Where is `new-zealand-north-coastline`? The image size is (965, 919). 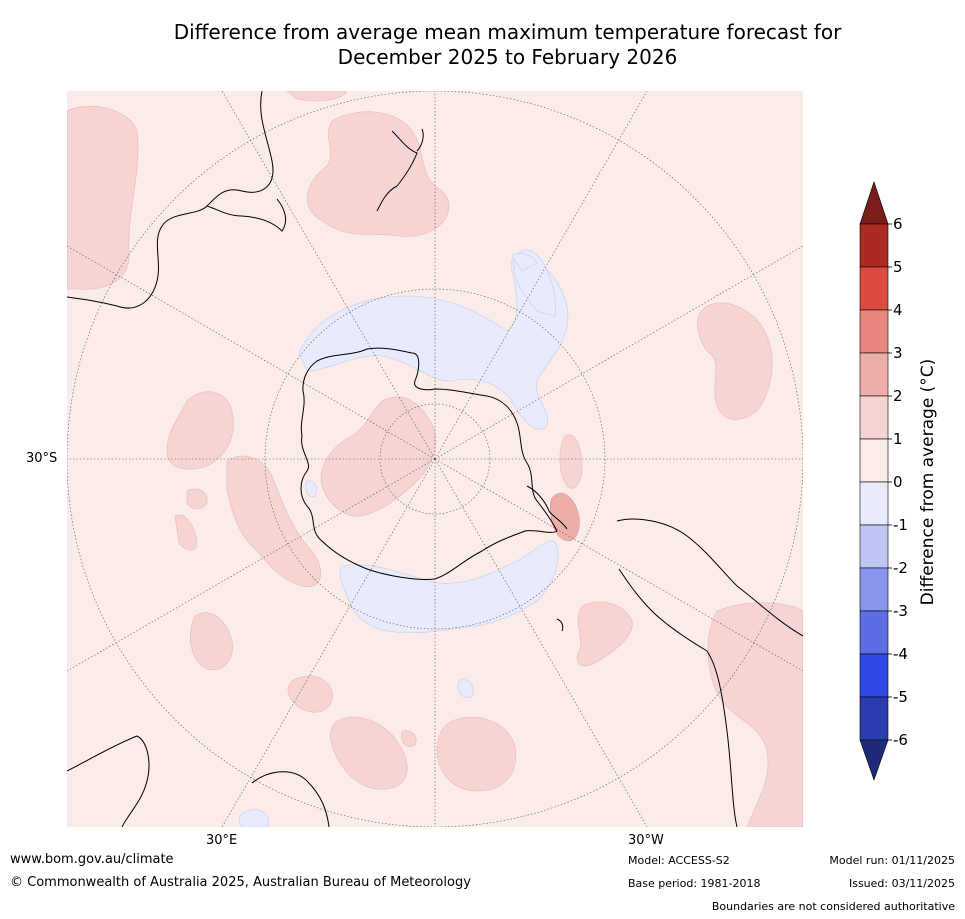 new-zealand-north-coastline is located at coordinates (420, 140).